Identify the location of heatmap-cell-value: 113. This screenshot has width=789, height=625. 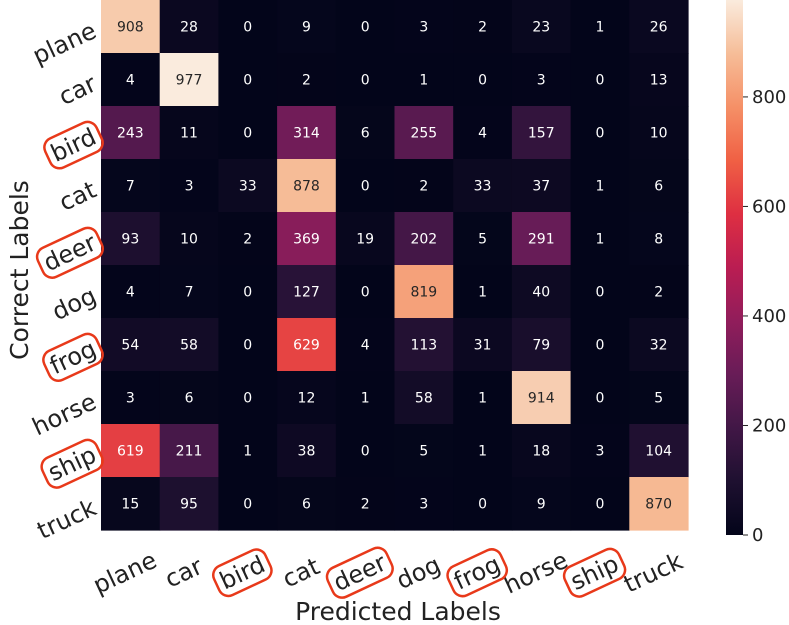
(423, 346).